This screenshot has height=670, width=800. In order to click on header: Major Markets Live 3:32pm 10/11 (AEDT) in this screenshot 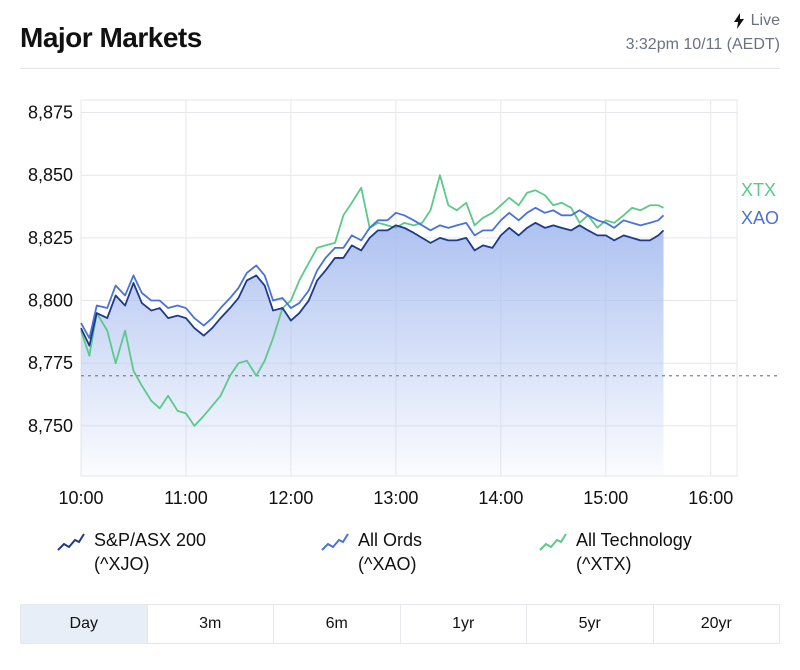, I will do `click(400, 34)`.